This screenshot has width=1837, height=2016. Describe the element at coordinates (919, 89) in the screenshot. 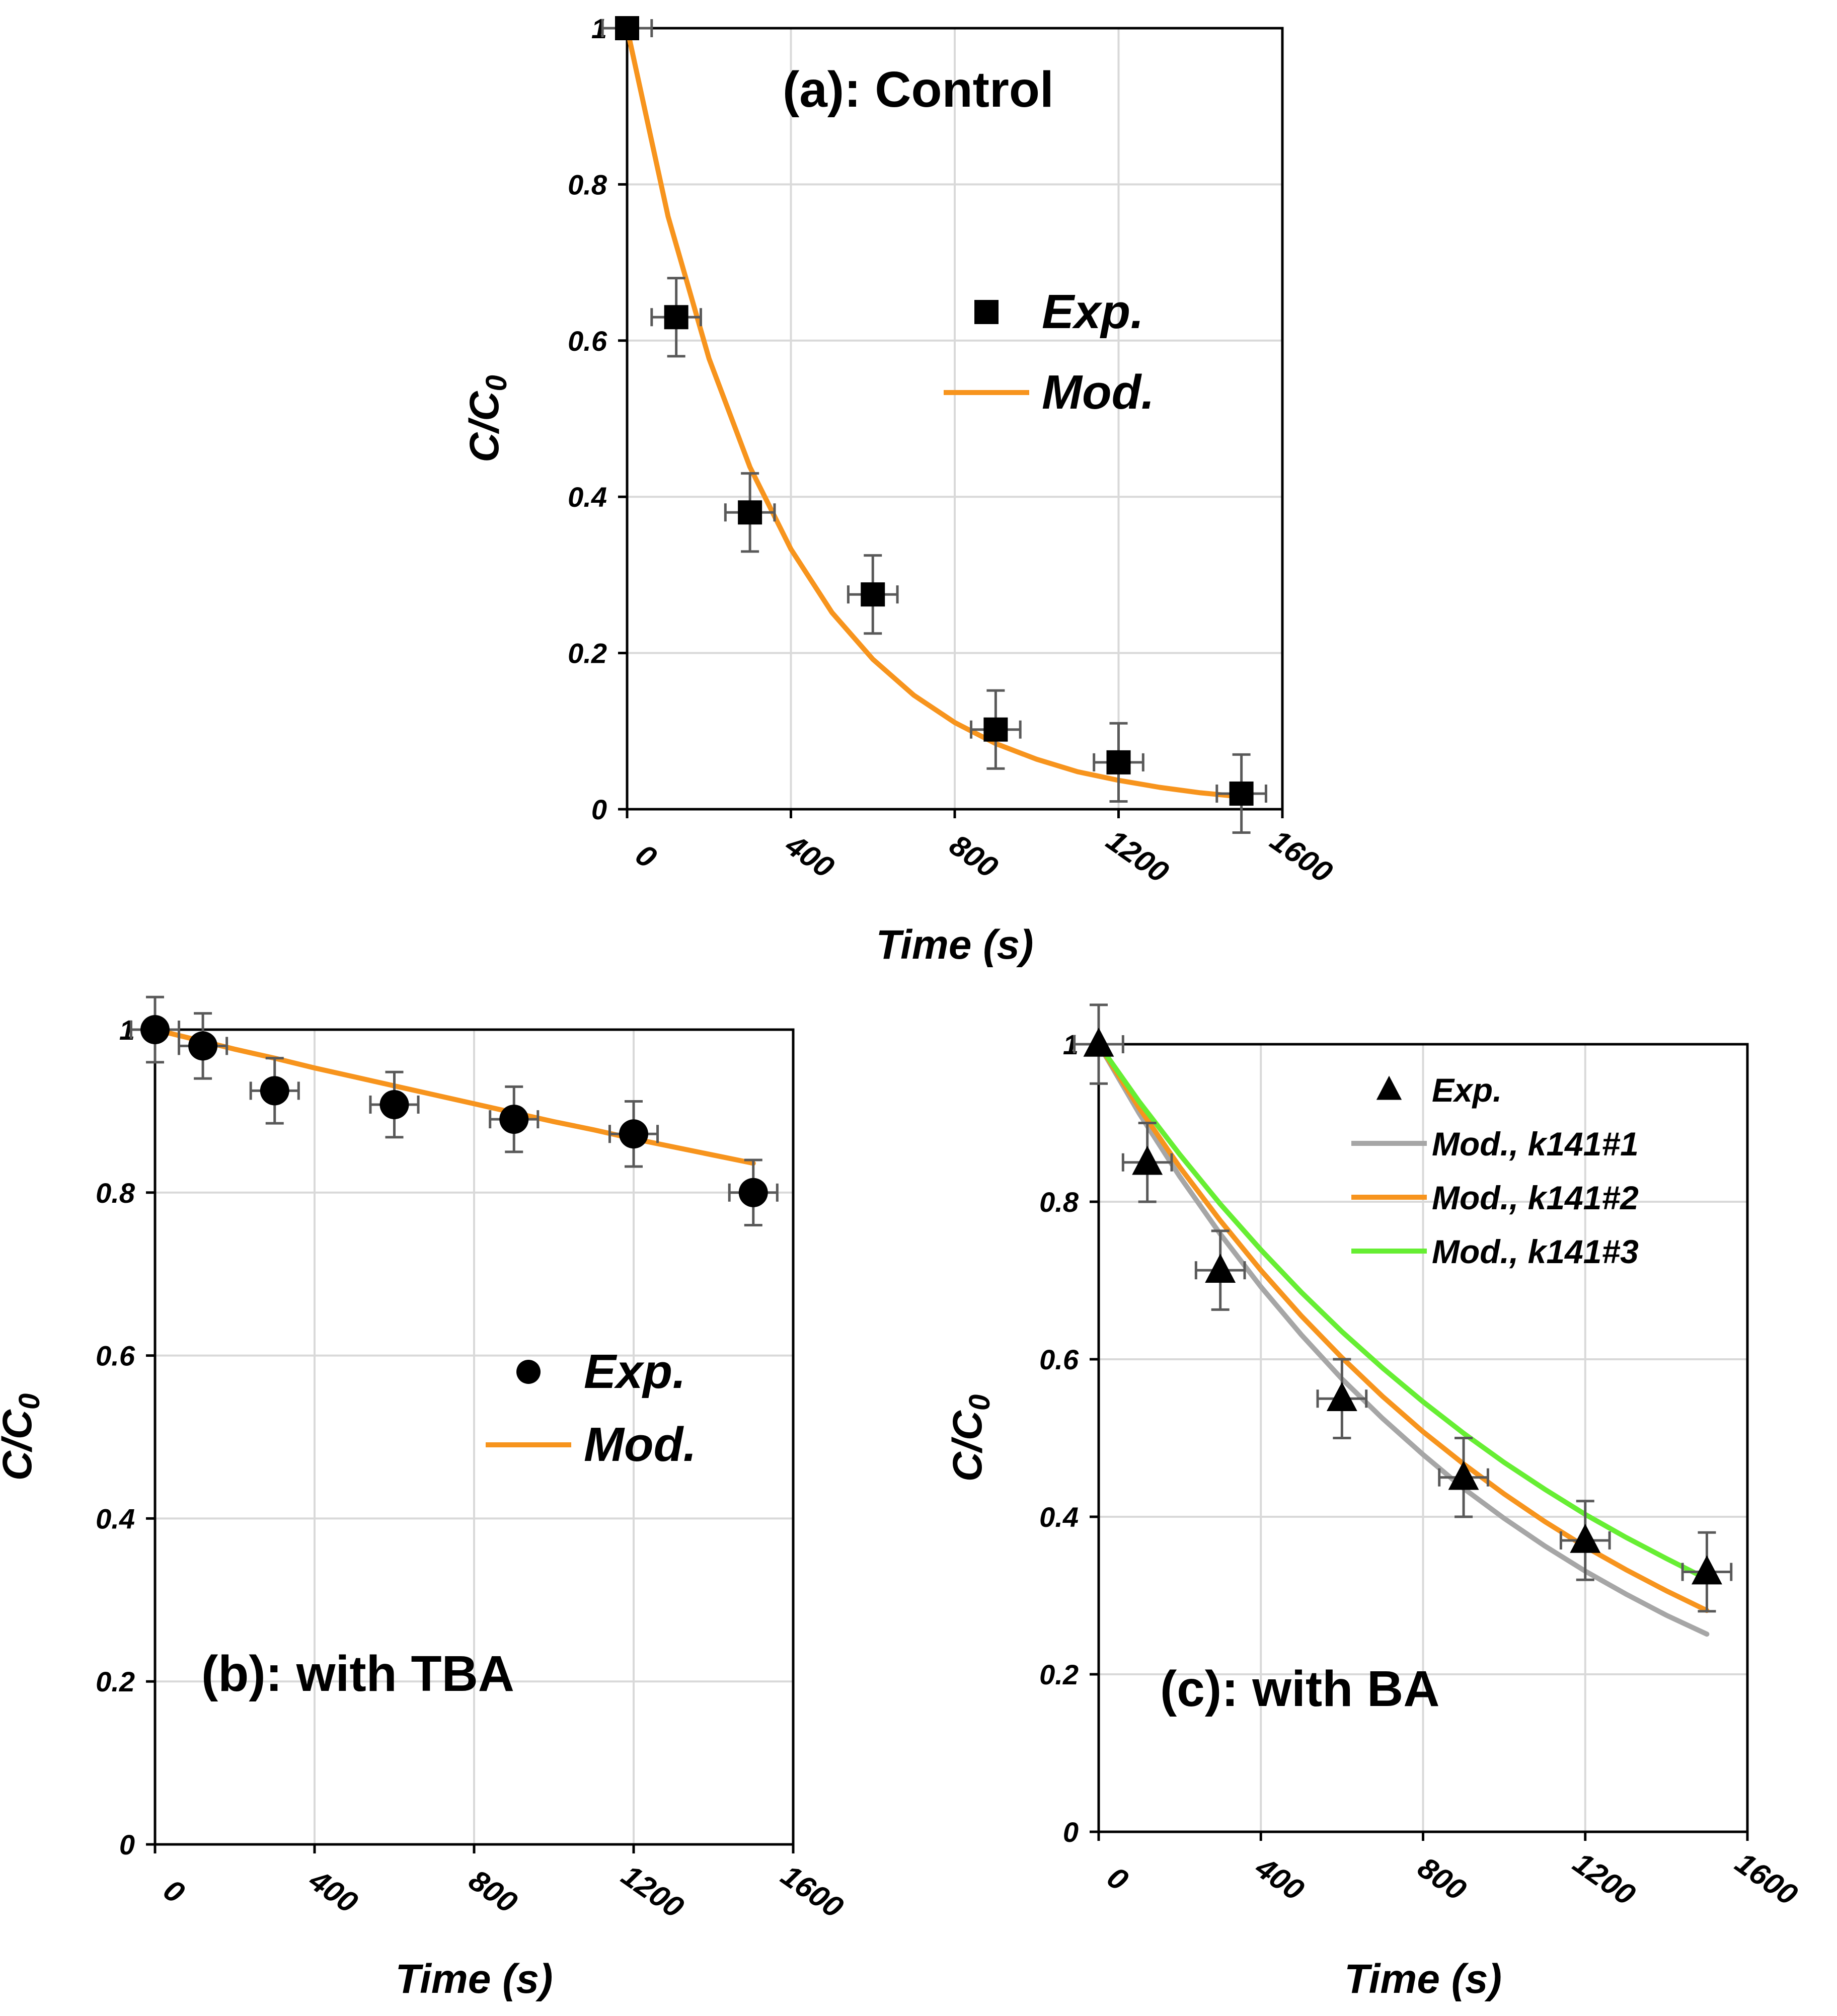

I see `panel-title: (a): Control` at that location.